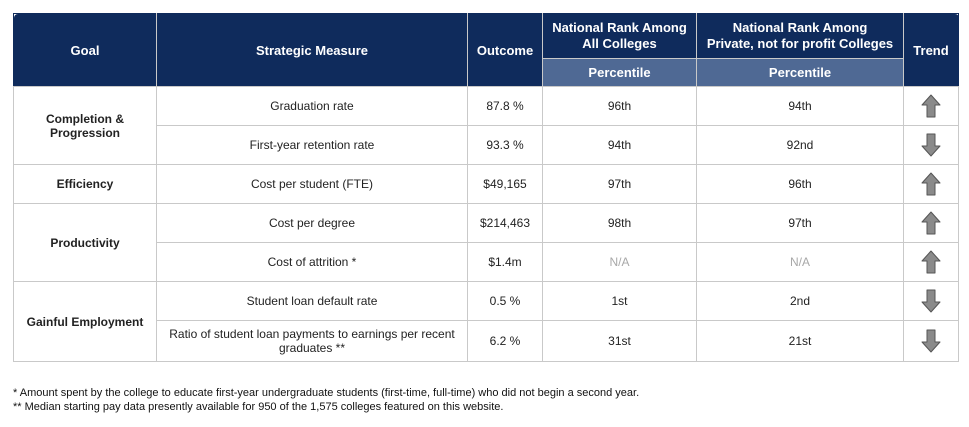  I want to click on outcome-cell: $1.4m, so click(505, 262).